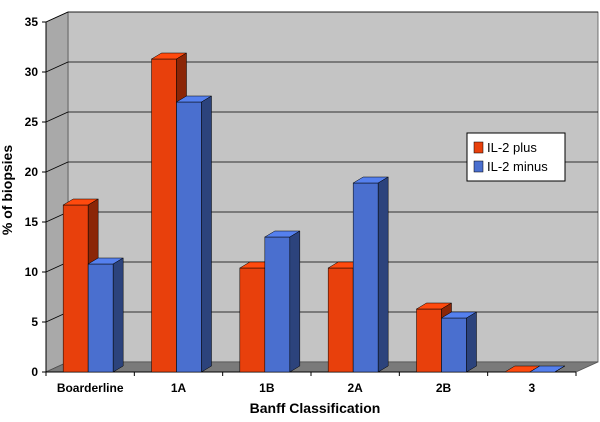  I want to click on legend: IL-2 plus IL-2 minus, so click(516, 157).